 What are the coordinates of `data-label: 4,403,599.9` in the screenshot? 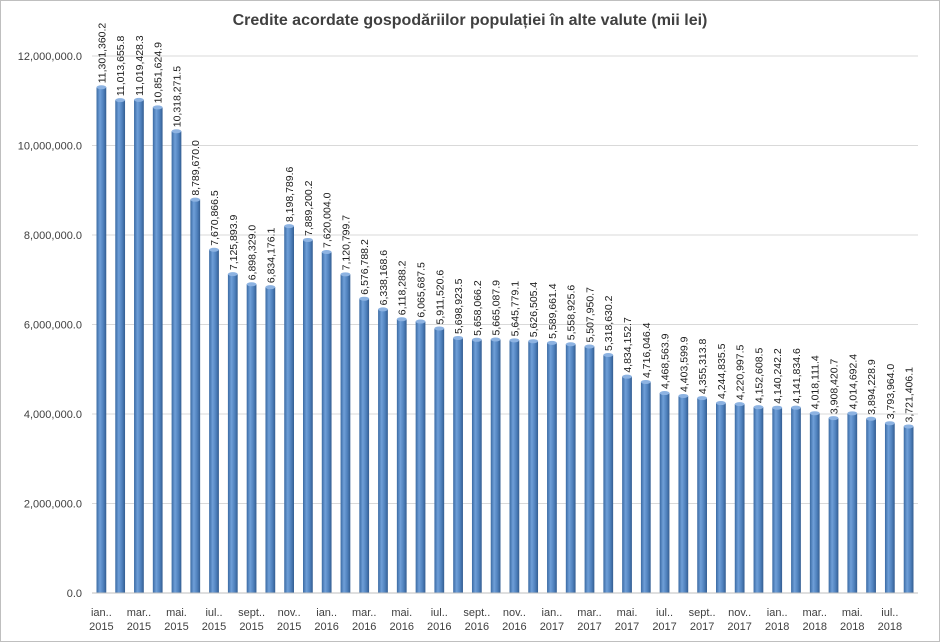 It's located at (684, 364).